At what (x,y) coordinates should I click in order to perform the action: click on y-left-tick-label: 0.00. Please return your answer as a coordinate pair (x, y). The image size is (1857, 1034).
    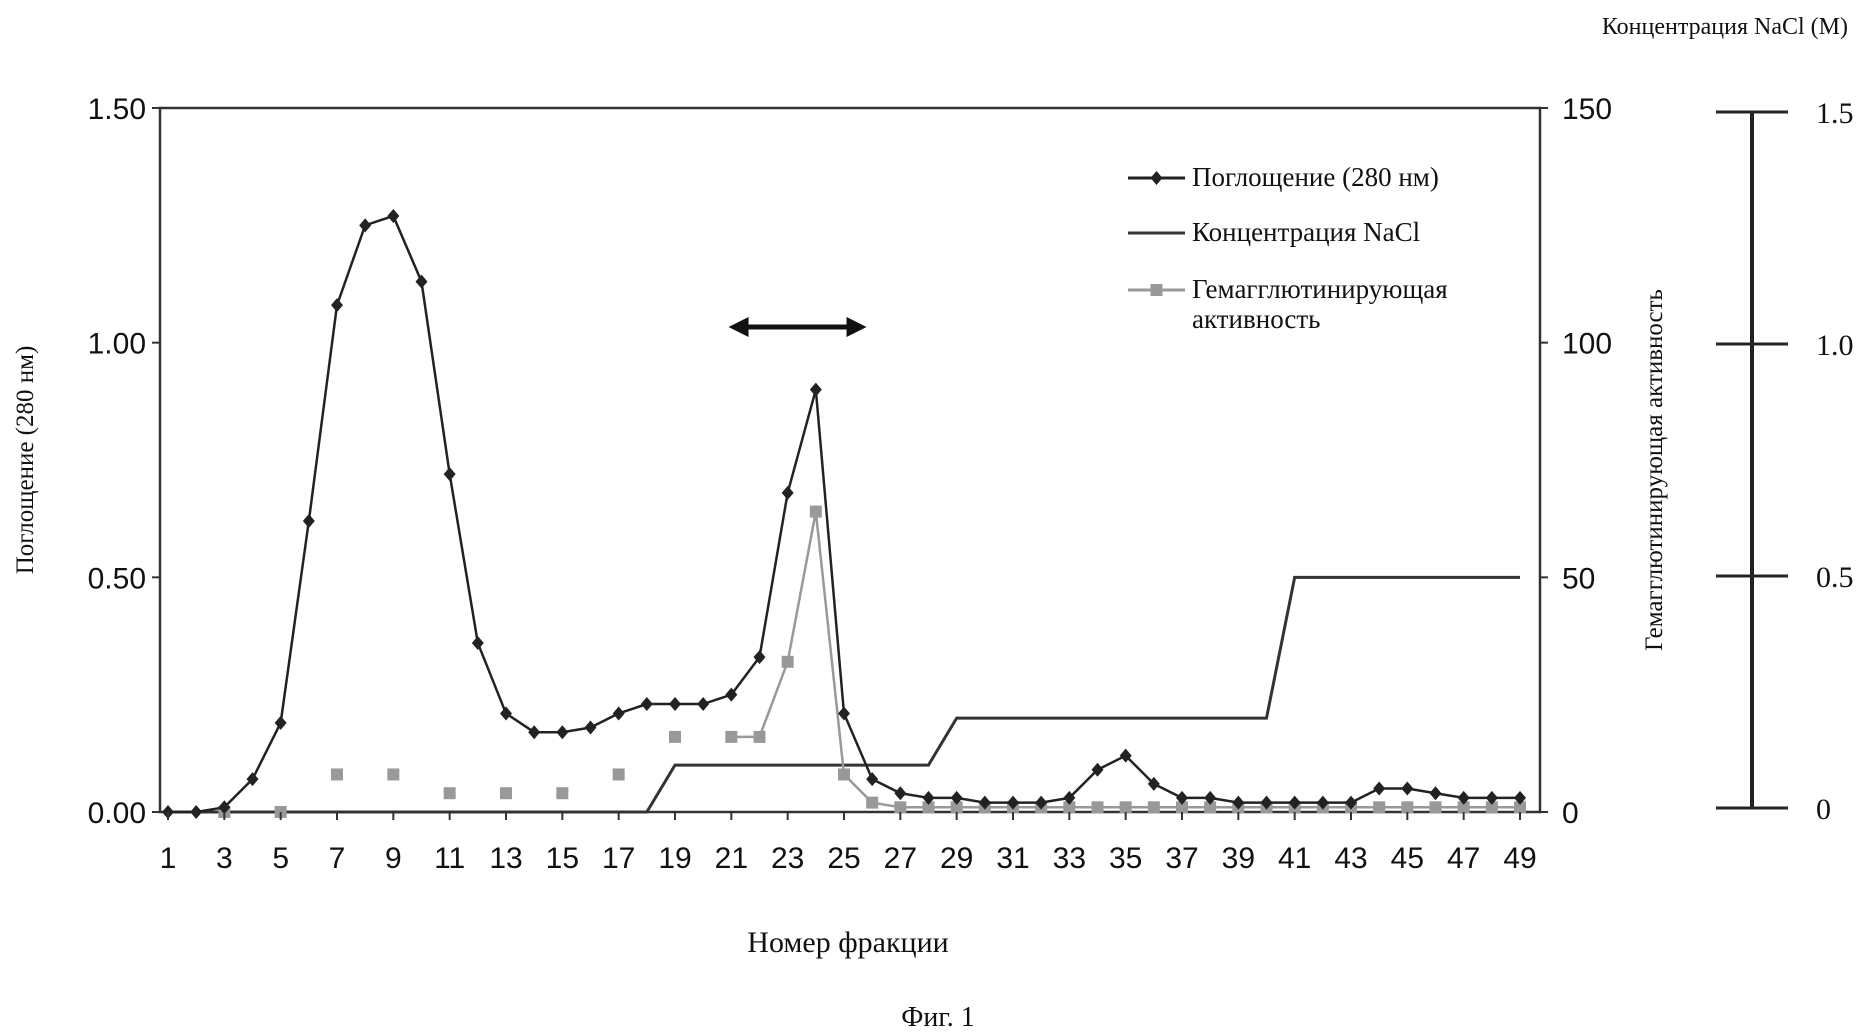
    Looking at the image, I should click on (117, 813).